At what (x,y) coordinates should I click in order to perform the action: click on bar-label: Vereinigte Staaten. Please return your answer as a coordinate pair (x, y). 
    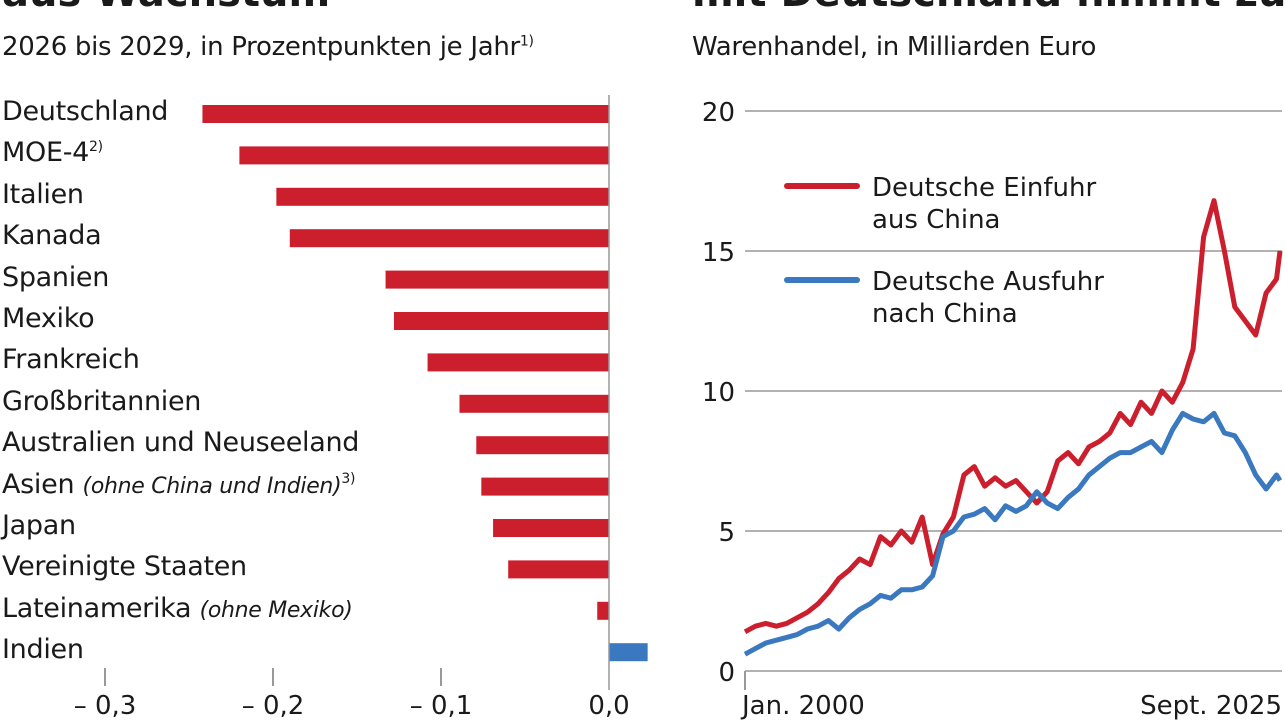
    Looking at the image, I should click on (124, 566).